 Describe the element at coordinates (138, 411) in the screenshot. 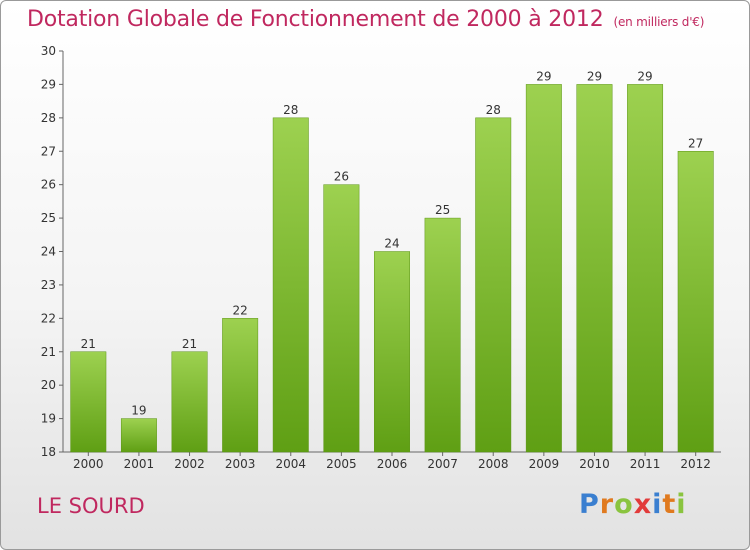

I see `value-label: 19` at that location.